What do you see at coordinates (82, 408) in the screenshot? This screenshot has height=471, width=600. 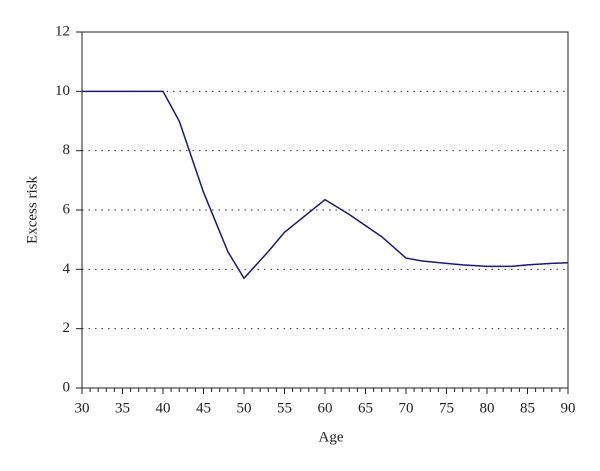 I see `x-tick-label: 30` at bounding box center [82, 408].